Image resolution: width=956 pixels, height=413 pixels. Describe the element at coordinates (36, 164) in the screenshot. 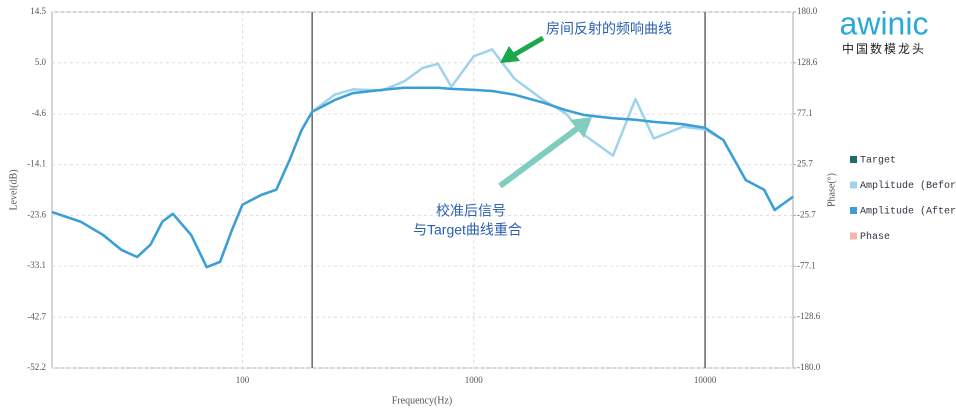

I see `y-tick-label: -14.1` at that location.